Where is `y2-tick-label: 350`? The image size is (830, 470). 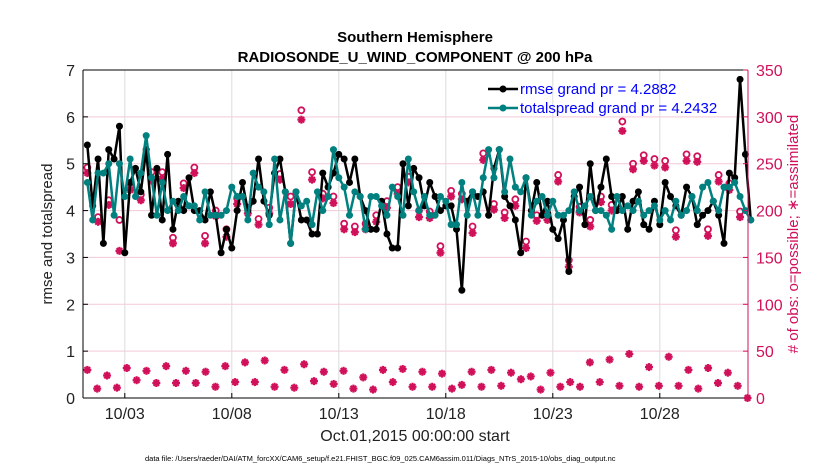 y2-tick-label: 350 is located at coordinates (769, 71).